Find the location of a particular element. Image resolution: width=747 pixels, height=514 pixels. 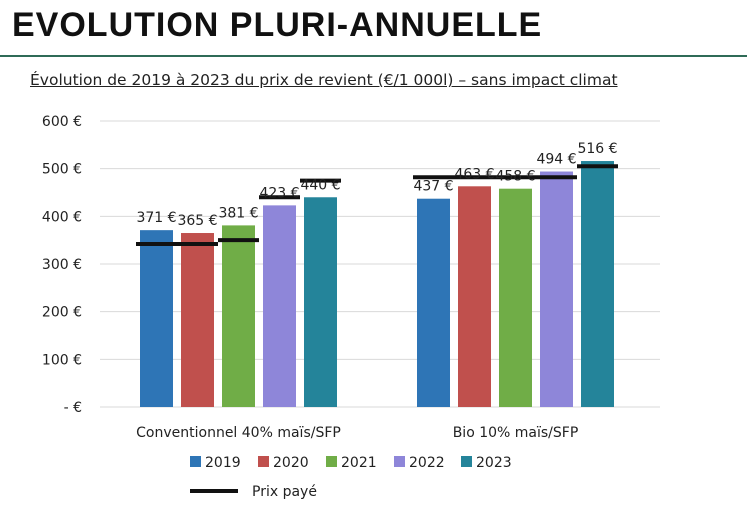

page-title: EVOLUTION PLURI-ANNUELLE is located at coordinates (277, 25).